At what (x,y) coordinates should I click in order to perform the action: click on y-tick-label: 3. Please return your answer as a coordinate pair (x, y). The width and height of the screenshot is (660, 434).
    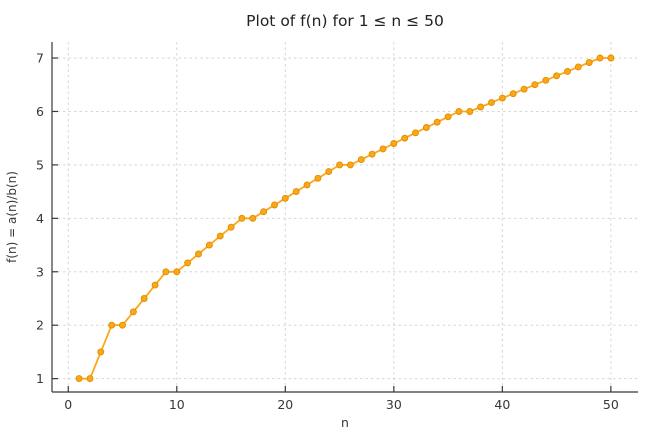
    Looking at the image, I should click on (40, 271).